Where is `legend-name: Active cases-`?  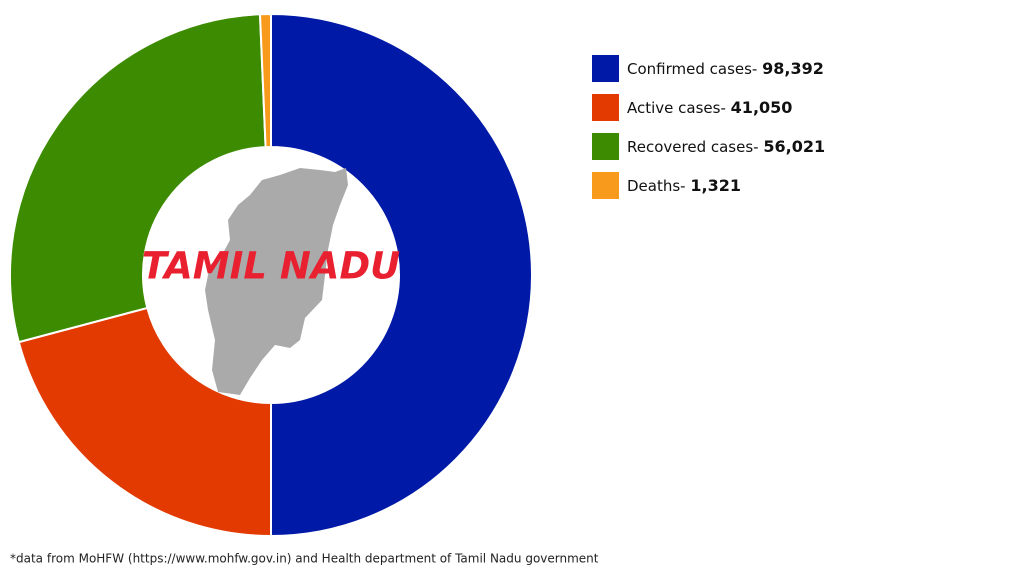 legend-name: Active cases- is located at coordinates (676, 108).